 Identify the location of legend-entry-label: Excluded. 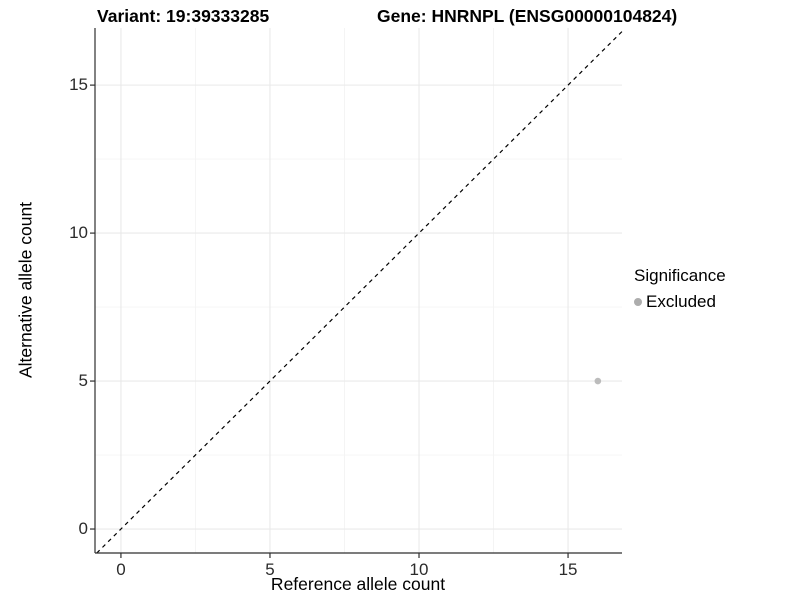
(681, 301).